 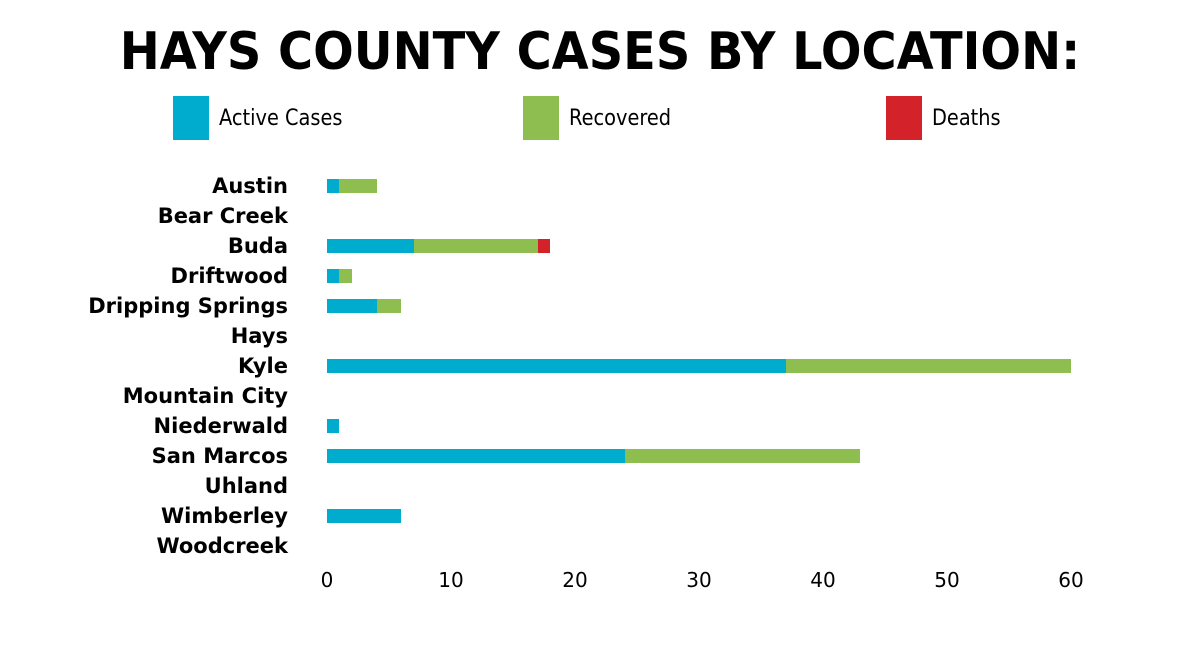 I want to click on legend-item: Active Cases, so click(x=266, y=118).